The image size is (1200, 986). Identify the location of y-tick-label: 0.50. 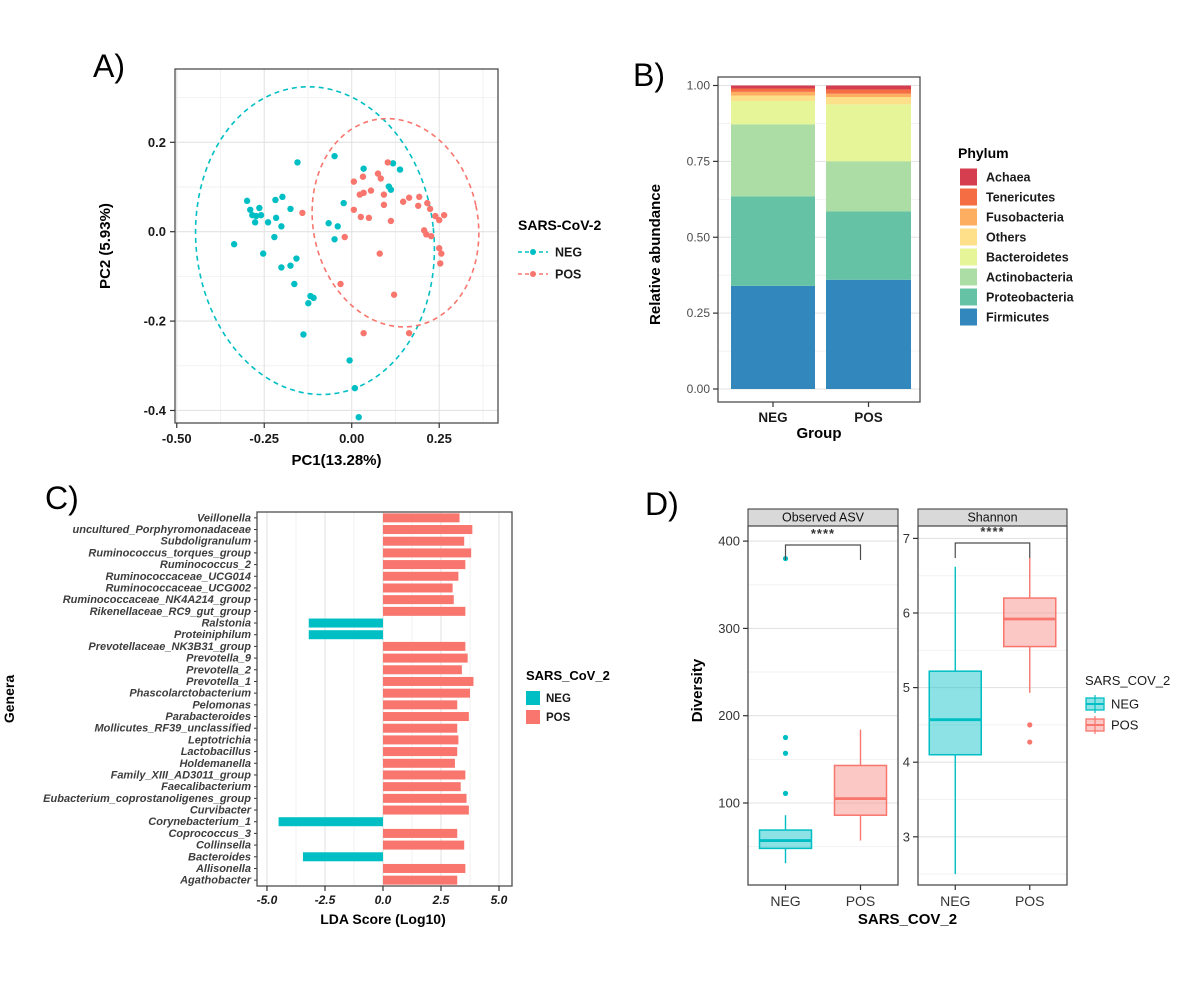
(699, 237).